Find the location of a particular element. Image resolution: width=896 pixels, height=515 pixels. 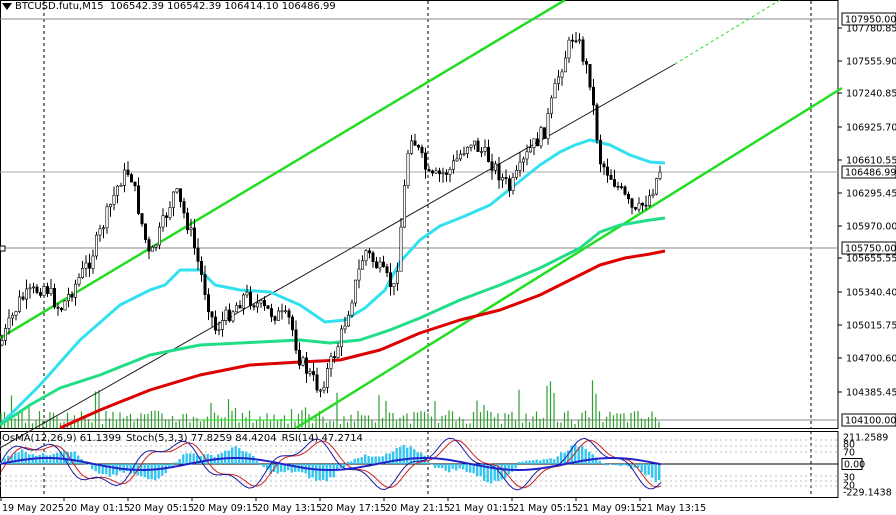

time-tick-label: 20 May 17:15 is located at coordinates (353, 508).